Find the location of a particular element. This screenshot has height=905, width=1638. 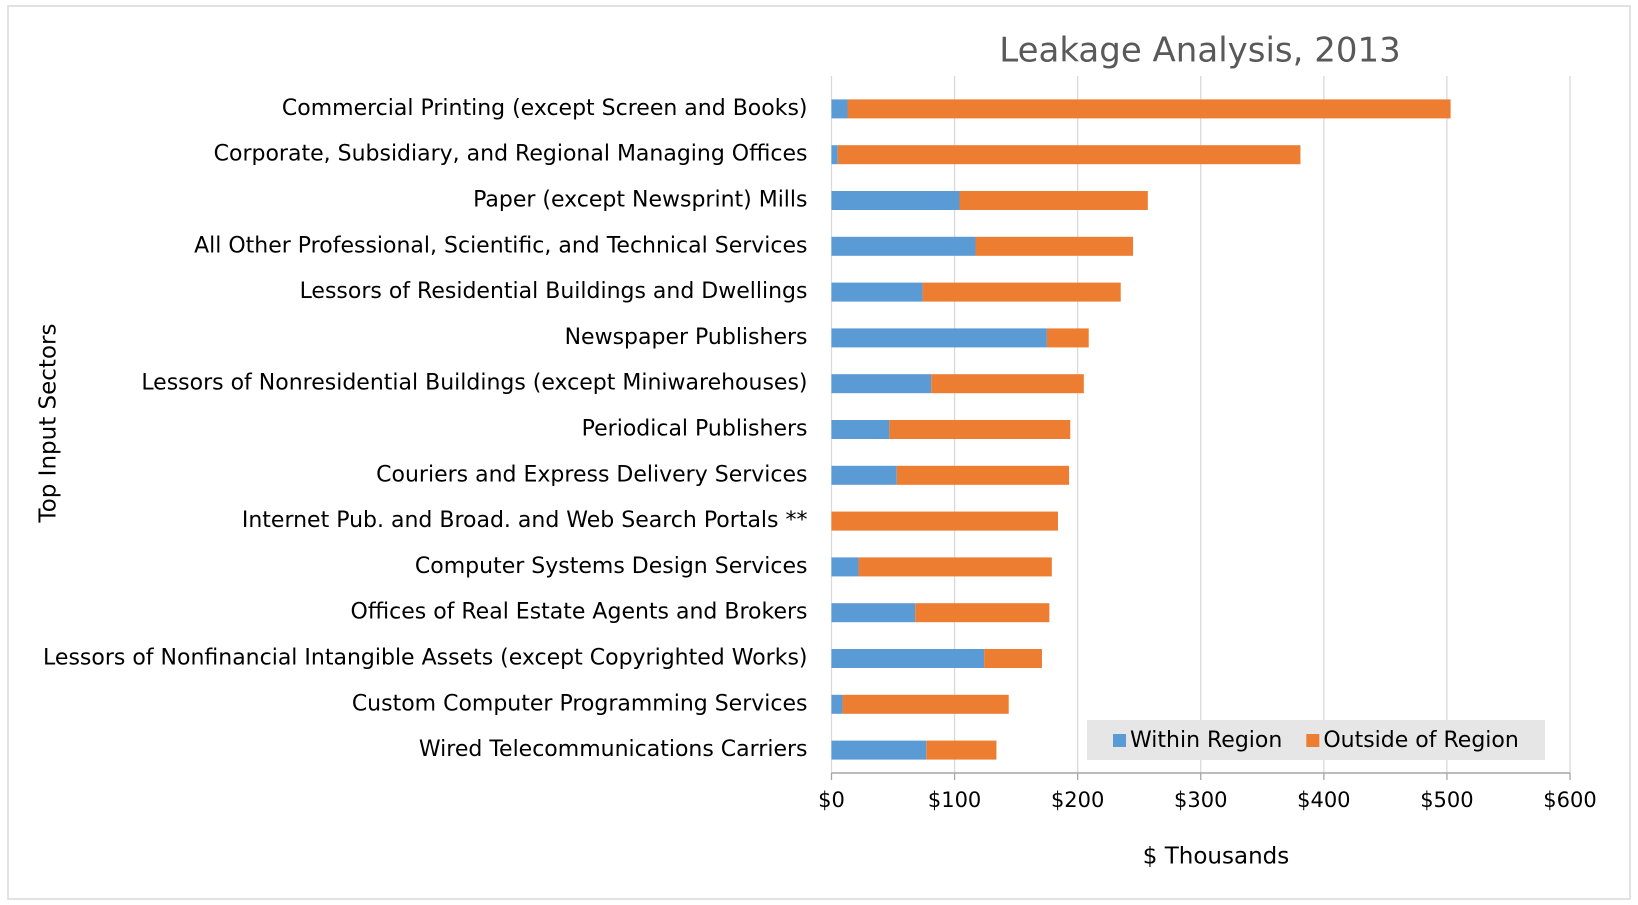

y-tick-label: Periodical Publishers is located at coordinates (695, 429).